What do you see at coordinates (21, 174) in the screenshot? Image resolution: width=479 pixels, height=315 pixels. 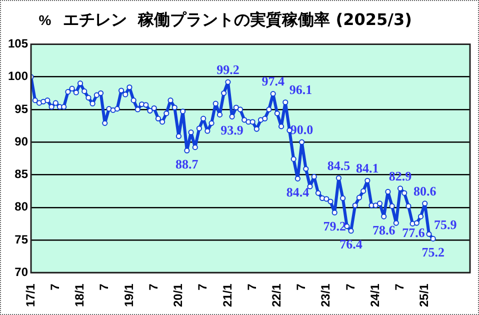 I see `y-tick-label: 85` at bounding box center [21, 174].